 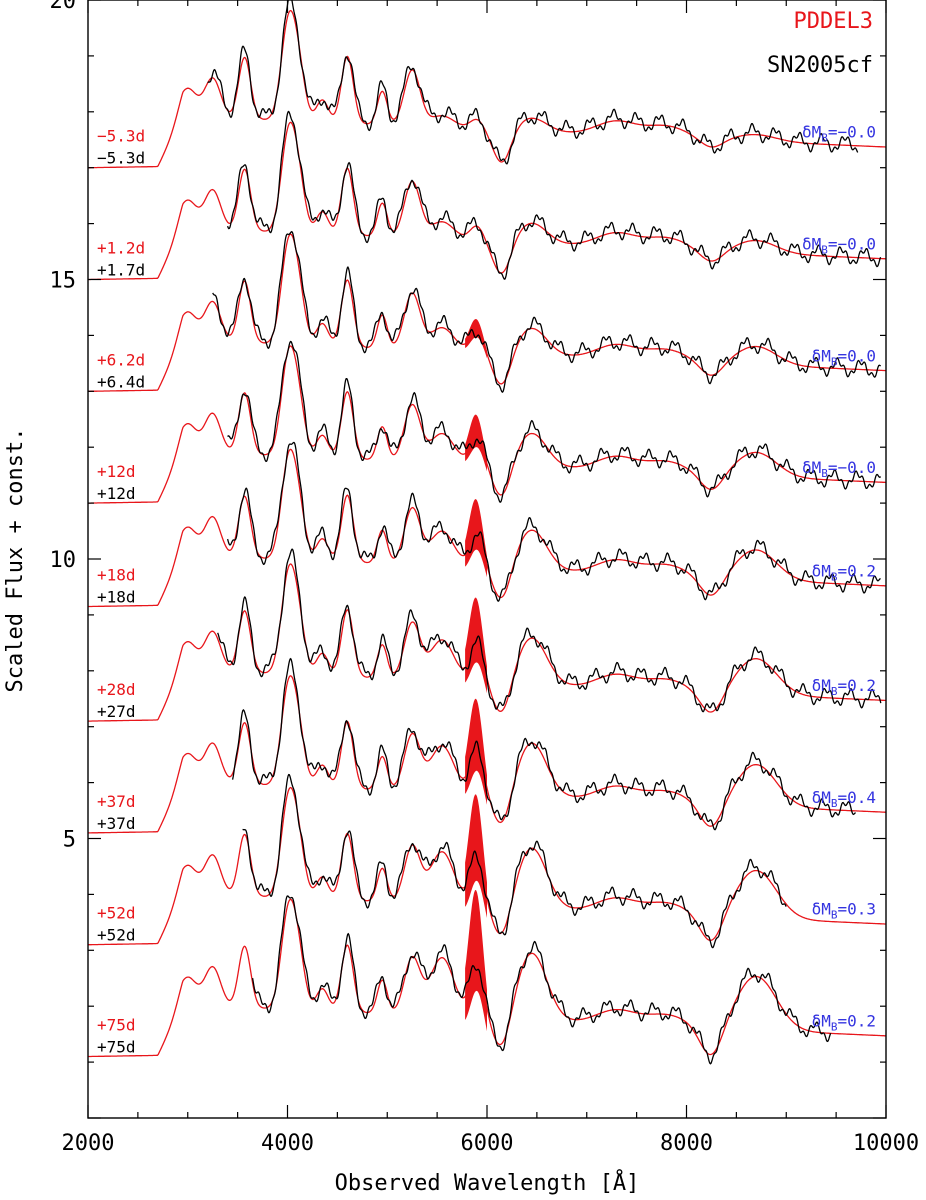 I want to click on legend-model: PDDEL3, so click(x=833, y=21).